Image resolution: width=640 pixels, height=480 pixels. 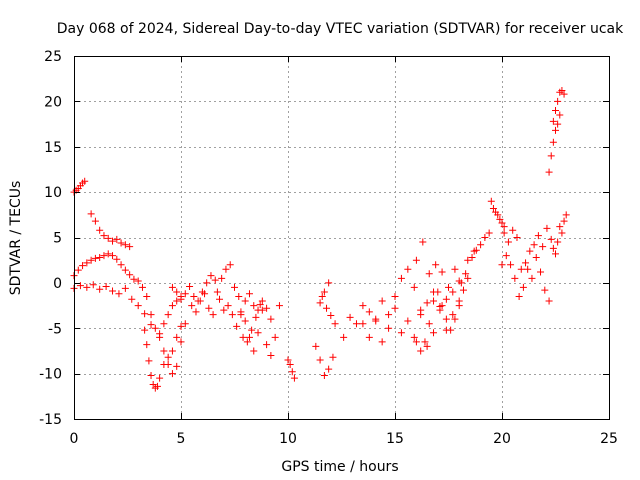 I want to click on x-tick-label: 15, so click(x=395, y=439).